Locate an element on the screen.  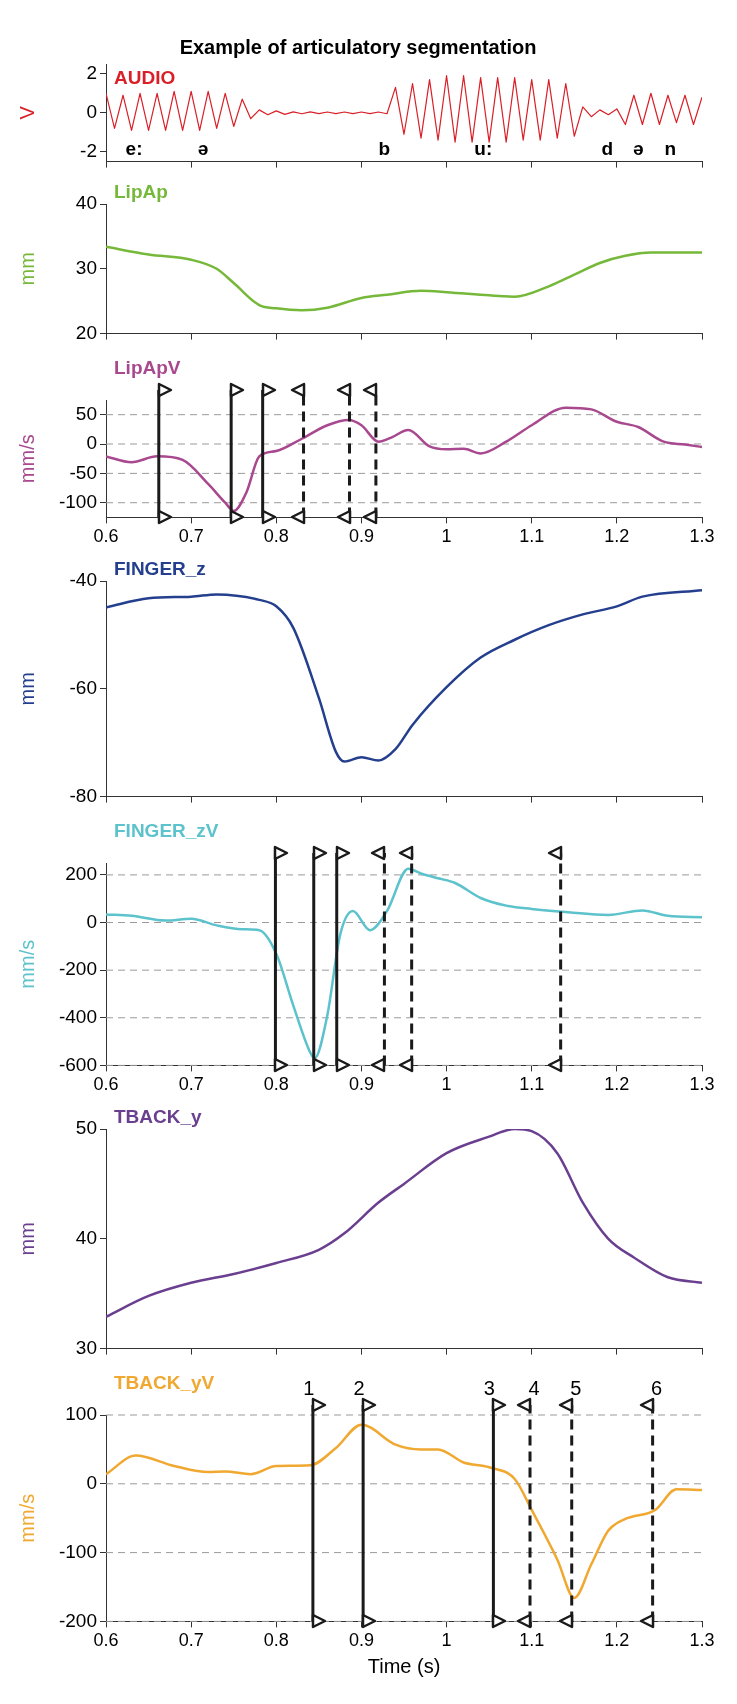
chart-title: Example of articulatory segmentation is located at coordinates (358, 46).